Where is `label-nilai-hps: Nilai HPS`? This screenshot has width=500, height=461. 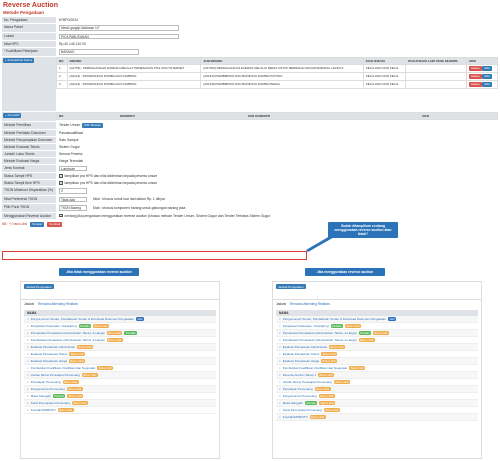
label-nilai-hps: Nilai HPS is located at coordinates (29, 44).